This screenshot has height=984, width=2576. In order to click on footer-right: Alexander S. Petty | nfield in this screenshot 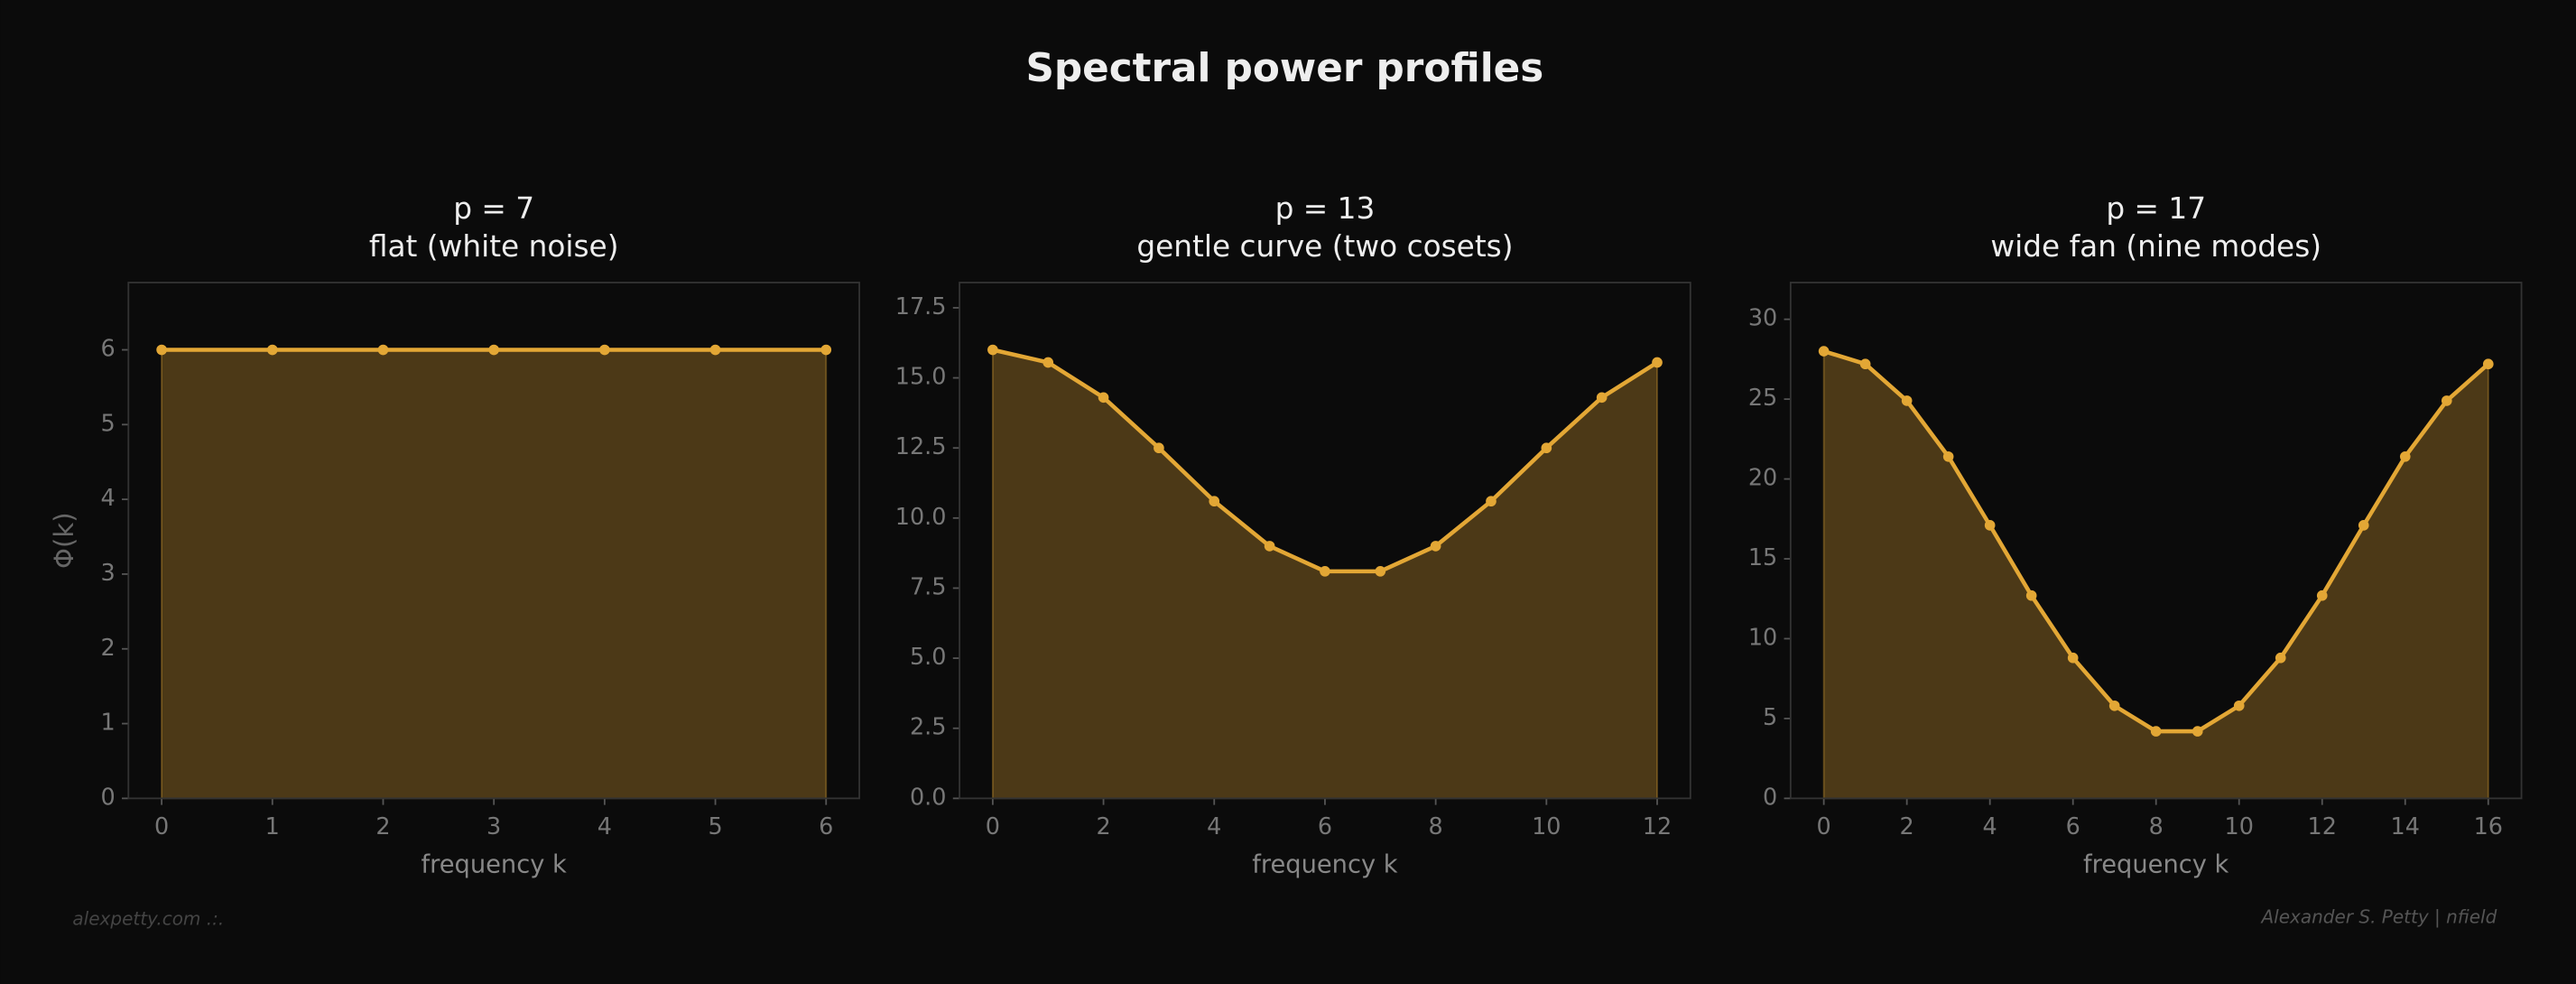, I will do `click(2378, 917)`.